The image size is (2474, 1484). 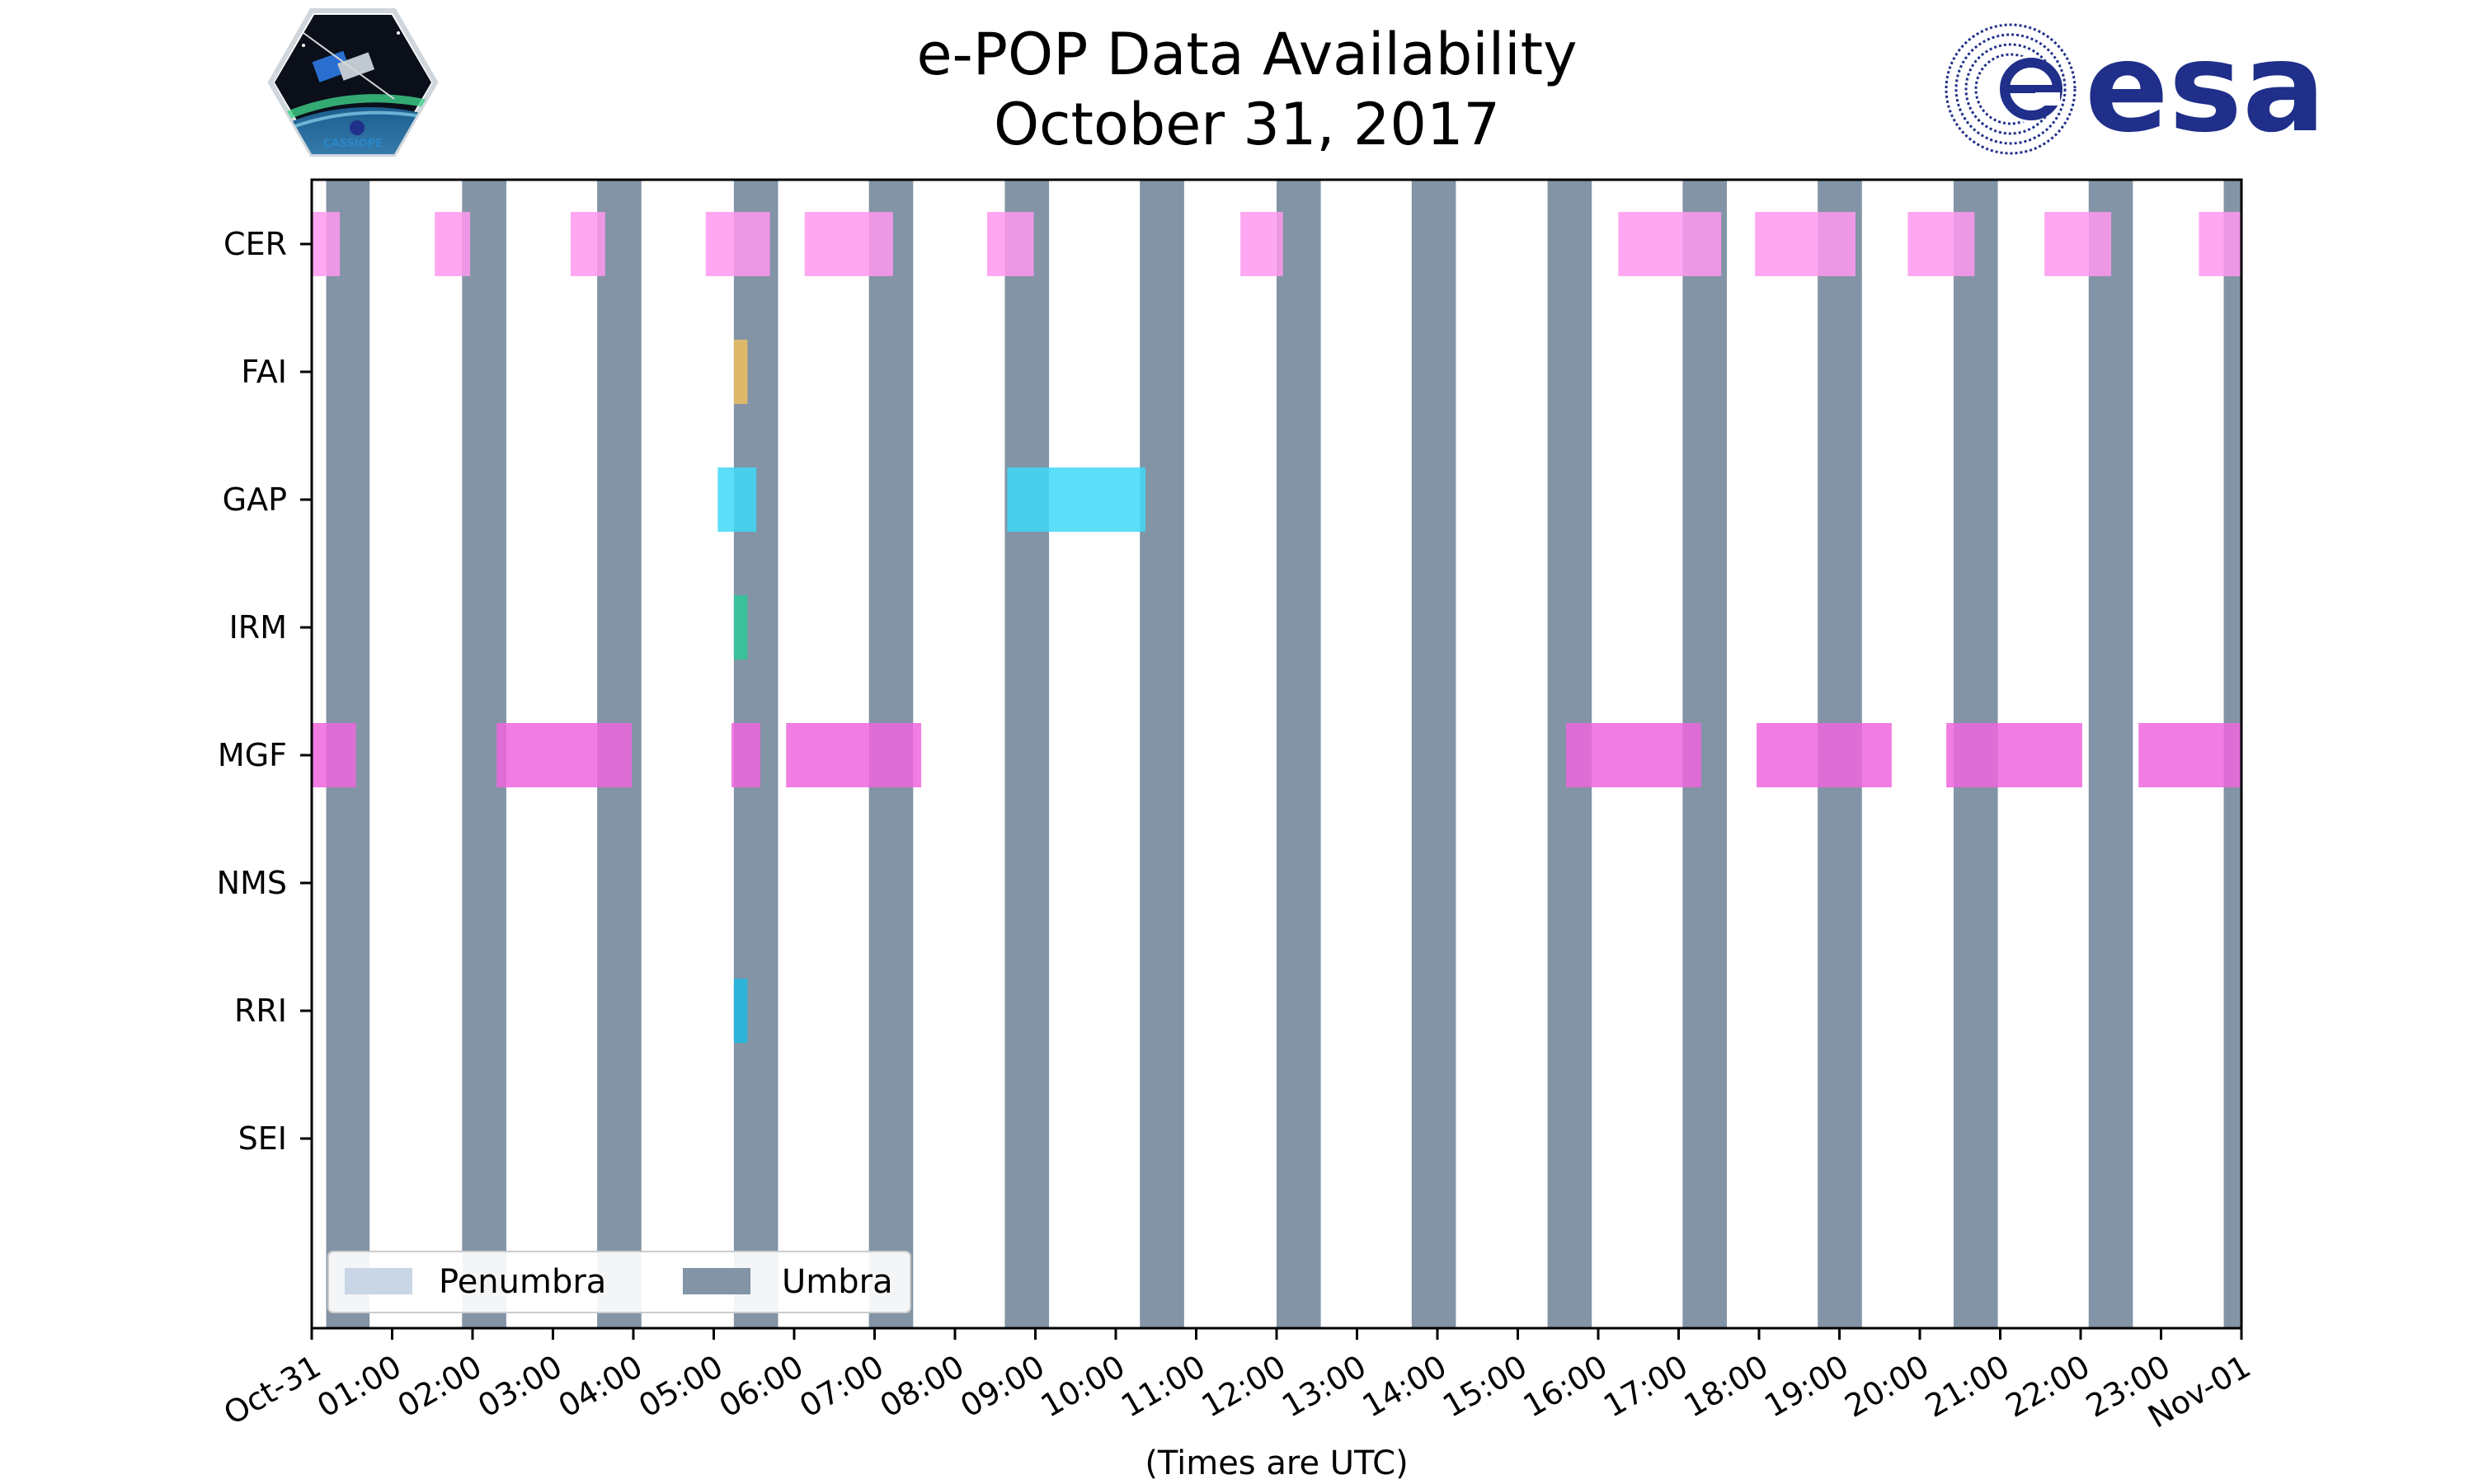 What do you see at coordinates (1967, 1386) in the screenshot?
I see `x-tick-label: 21:00` at bounding box center [1967, 1386].